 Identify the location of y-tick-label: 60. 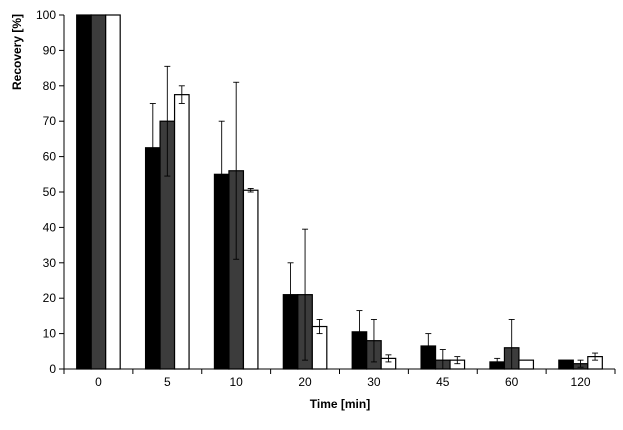
(50, 157).